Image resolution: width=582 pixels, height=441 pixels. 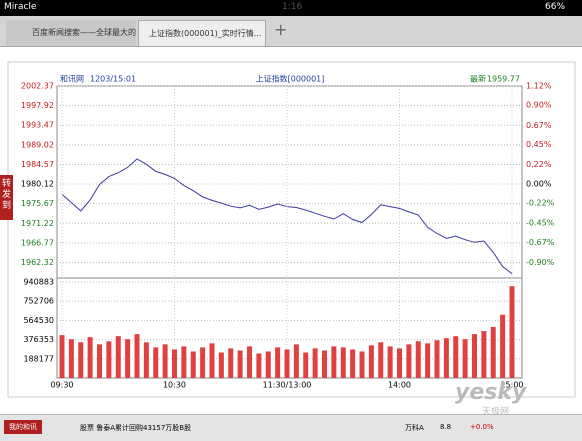 What do you see at coordinates (37, 203) in the screenshot?
I see `y-tick-label: 1975.67` at bounding box center [37, 203].